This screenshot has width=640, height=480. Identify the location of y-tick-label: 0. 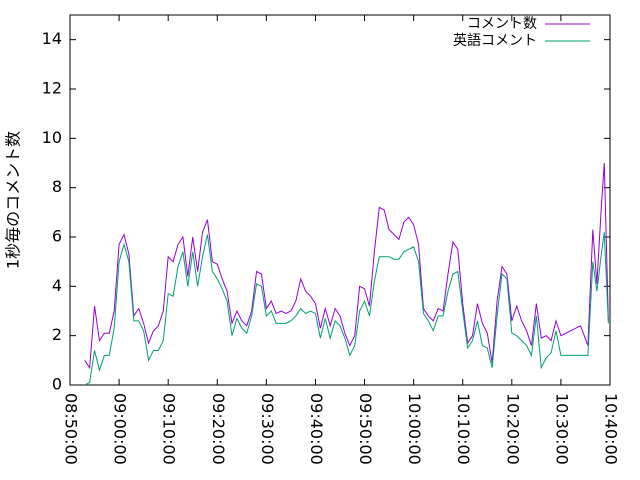
(57, 384).